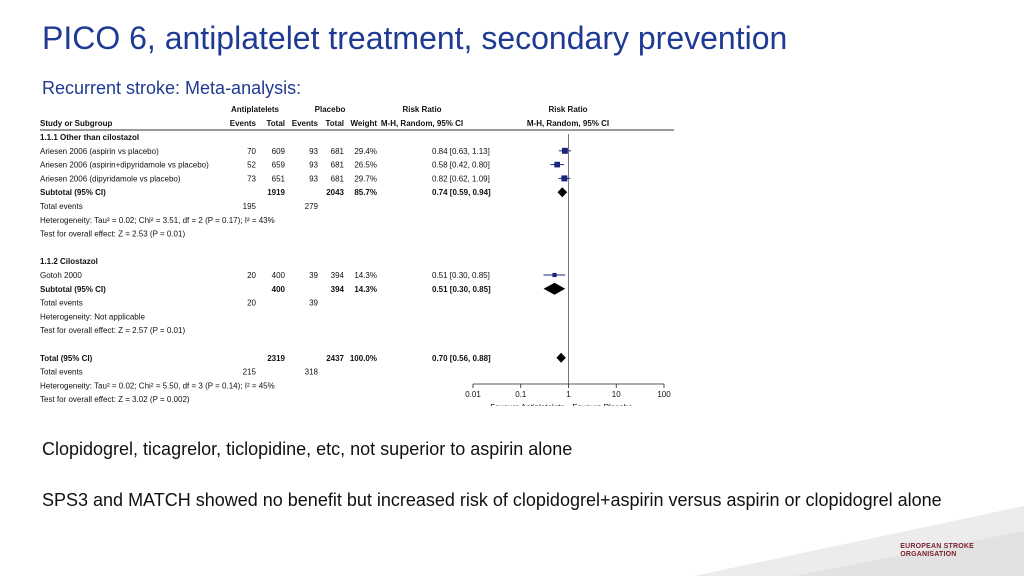 The width and height of the screenshot is (1024, 576). I want to click on header-events-1: Events, so click(243, 123).